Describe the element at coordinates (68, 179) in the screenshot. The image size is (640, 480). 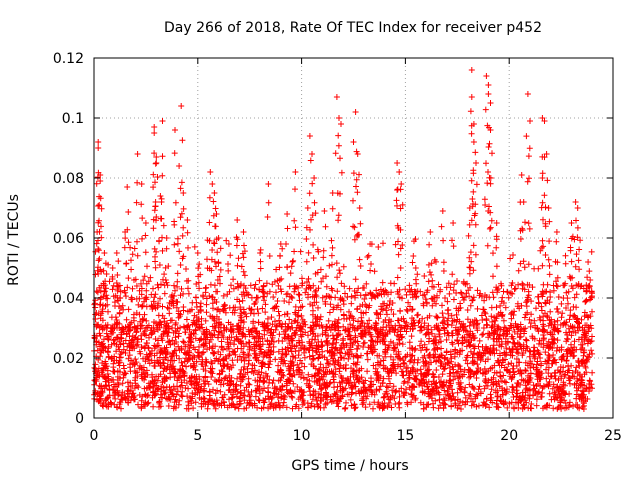
I see `y-tick-label: 0.08` at that location.